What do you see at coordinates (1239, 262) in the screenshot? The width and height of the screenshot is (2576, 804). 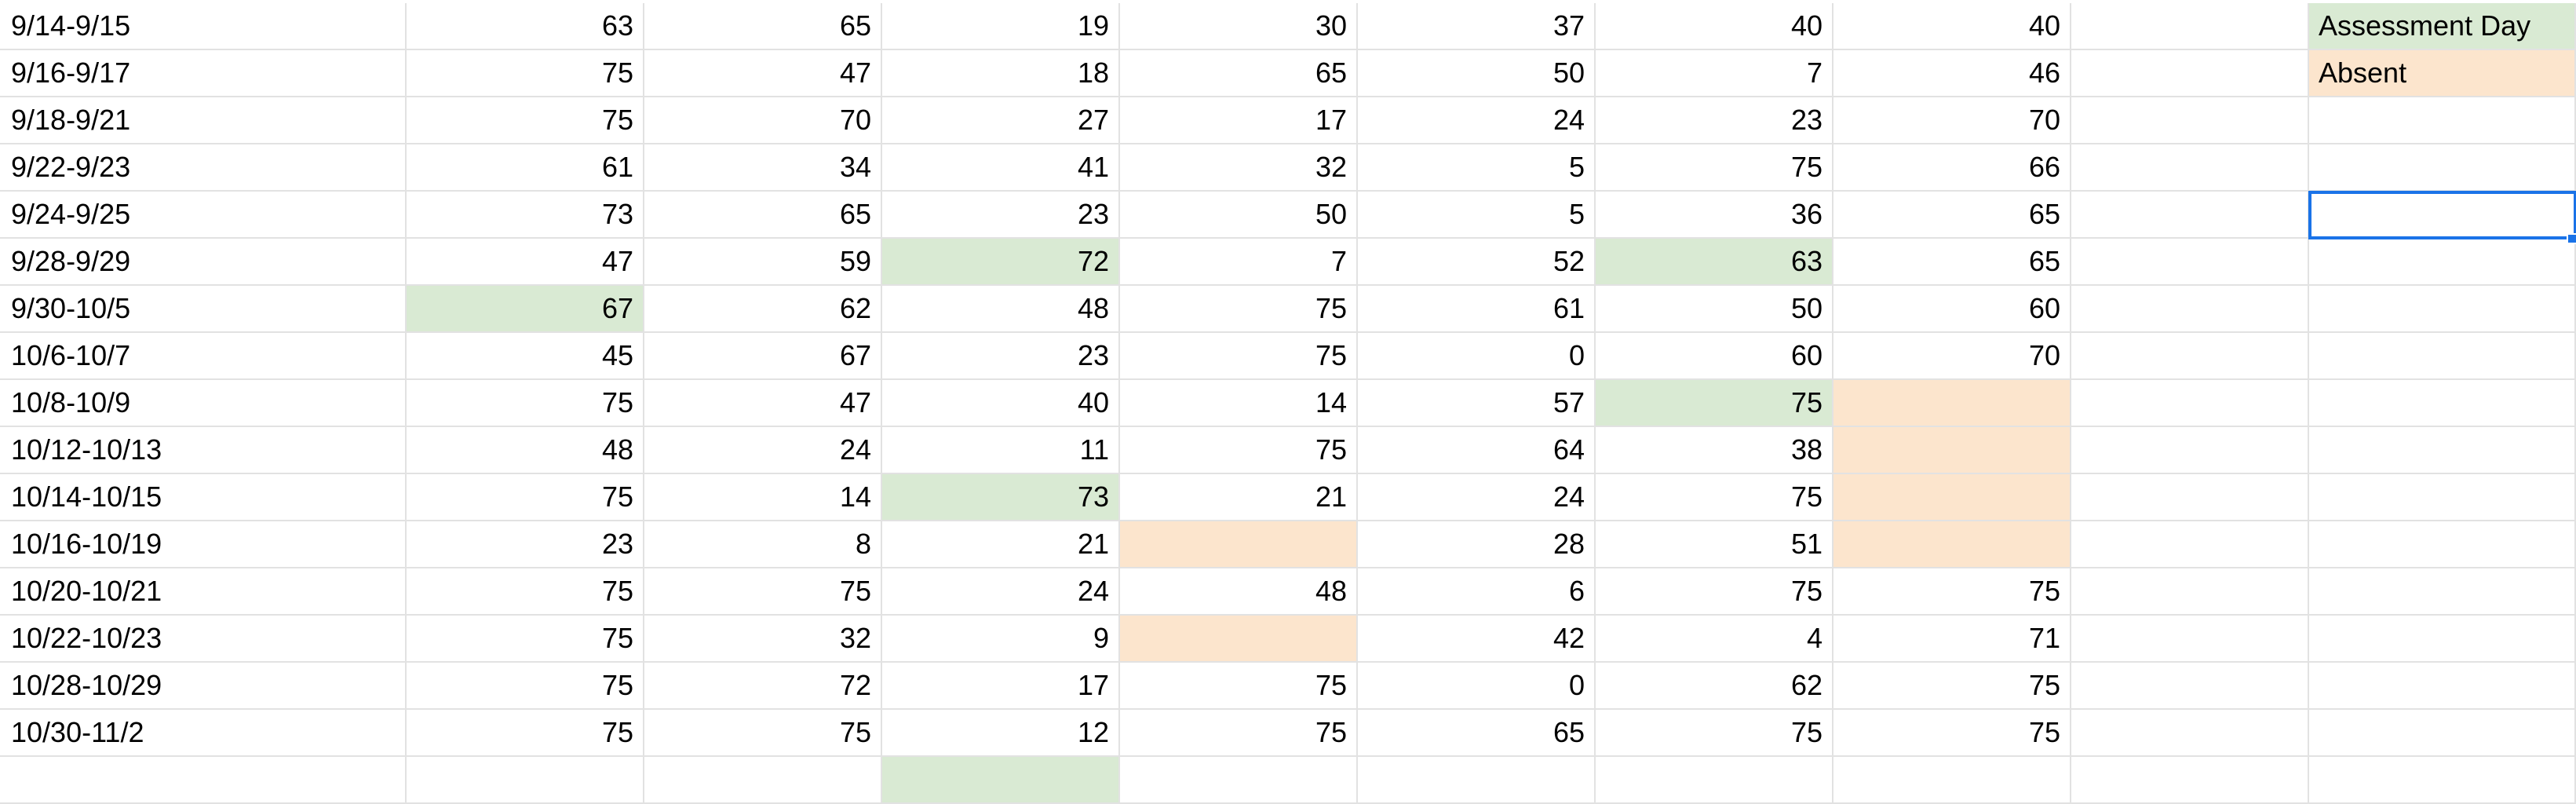 I see `score-cell: 7` at bounding box center [1239, 262].